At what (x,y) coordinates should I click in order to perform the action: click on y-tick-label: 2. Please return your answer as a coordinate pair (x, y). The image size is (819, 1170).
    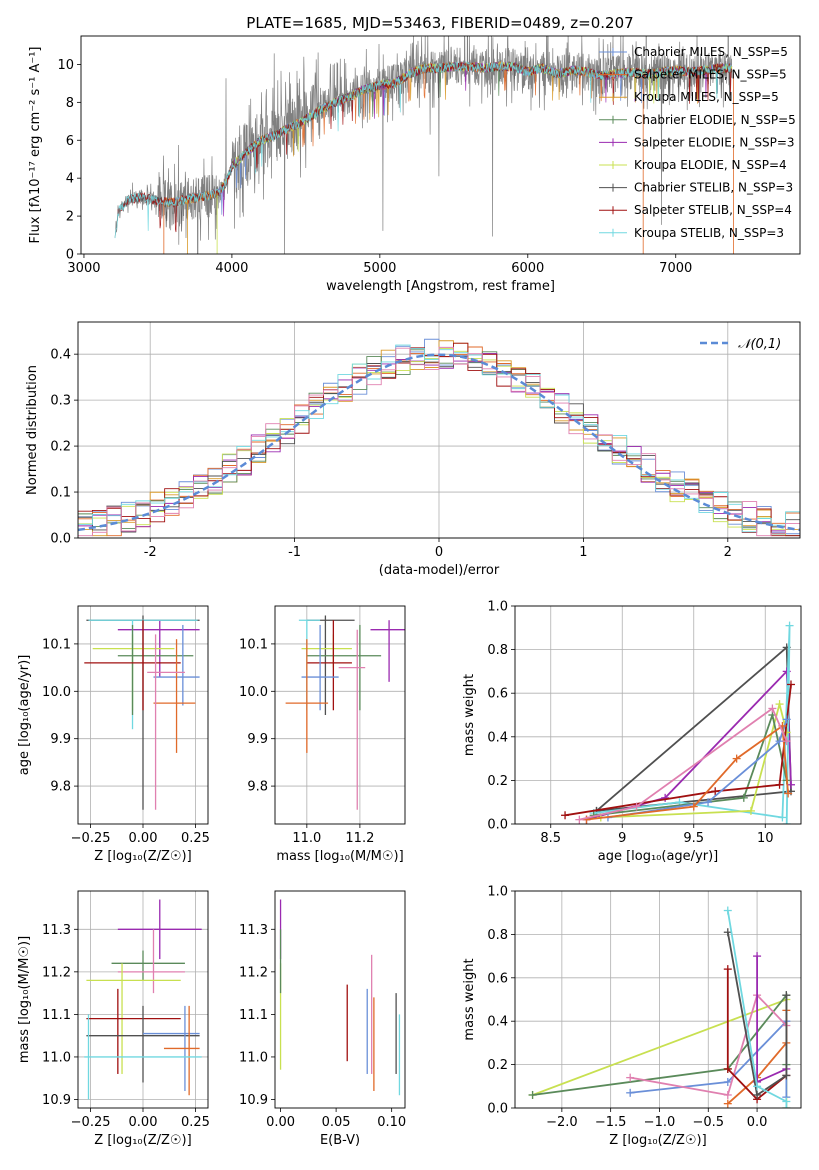
    Looking at the image, I should click on (70, 217).